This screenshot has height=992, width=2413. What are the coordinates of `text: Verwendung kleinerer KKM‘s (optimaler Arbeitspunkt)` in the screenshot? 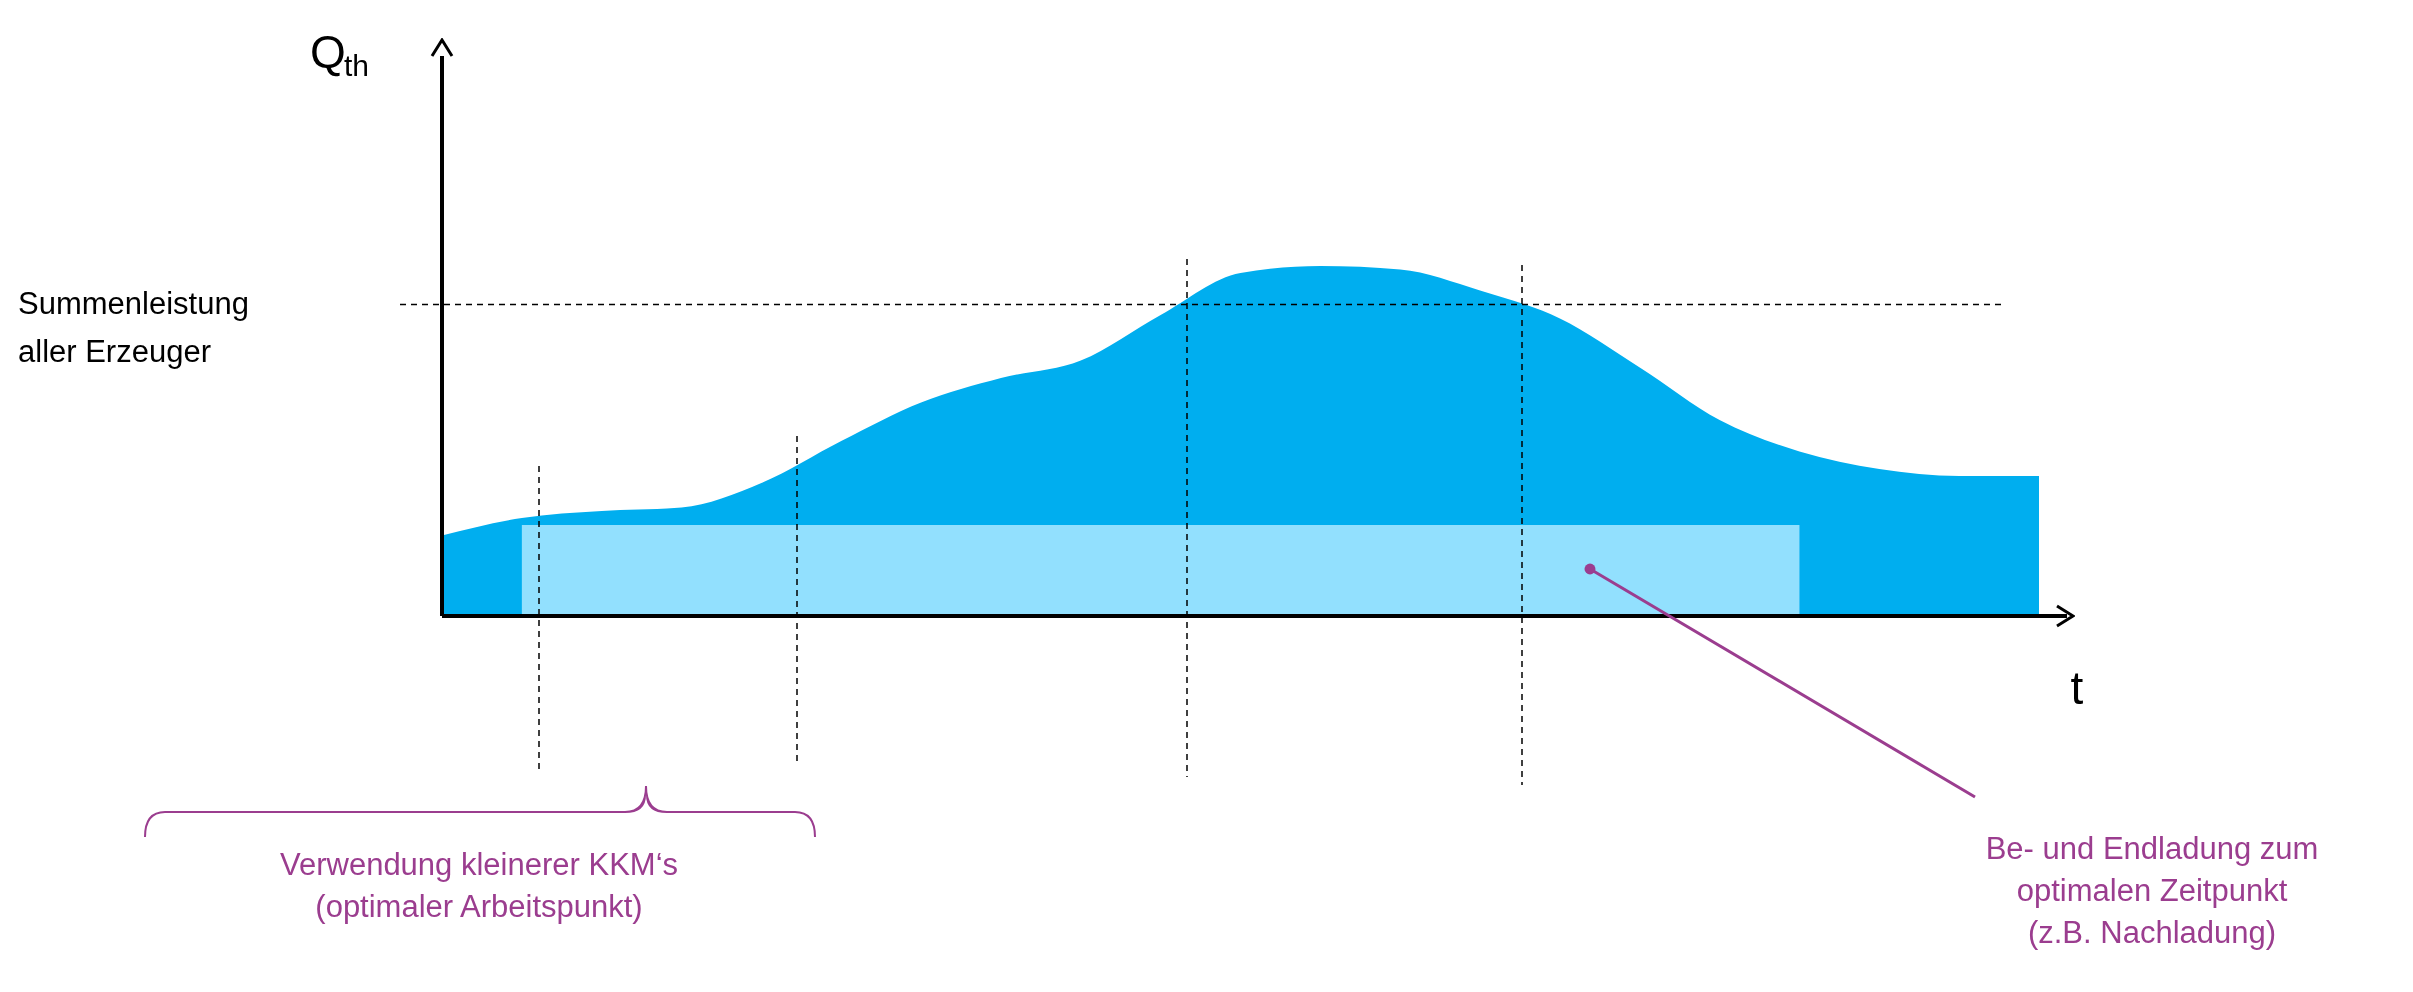 It's located at (479, 885).